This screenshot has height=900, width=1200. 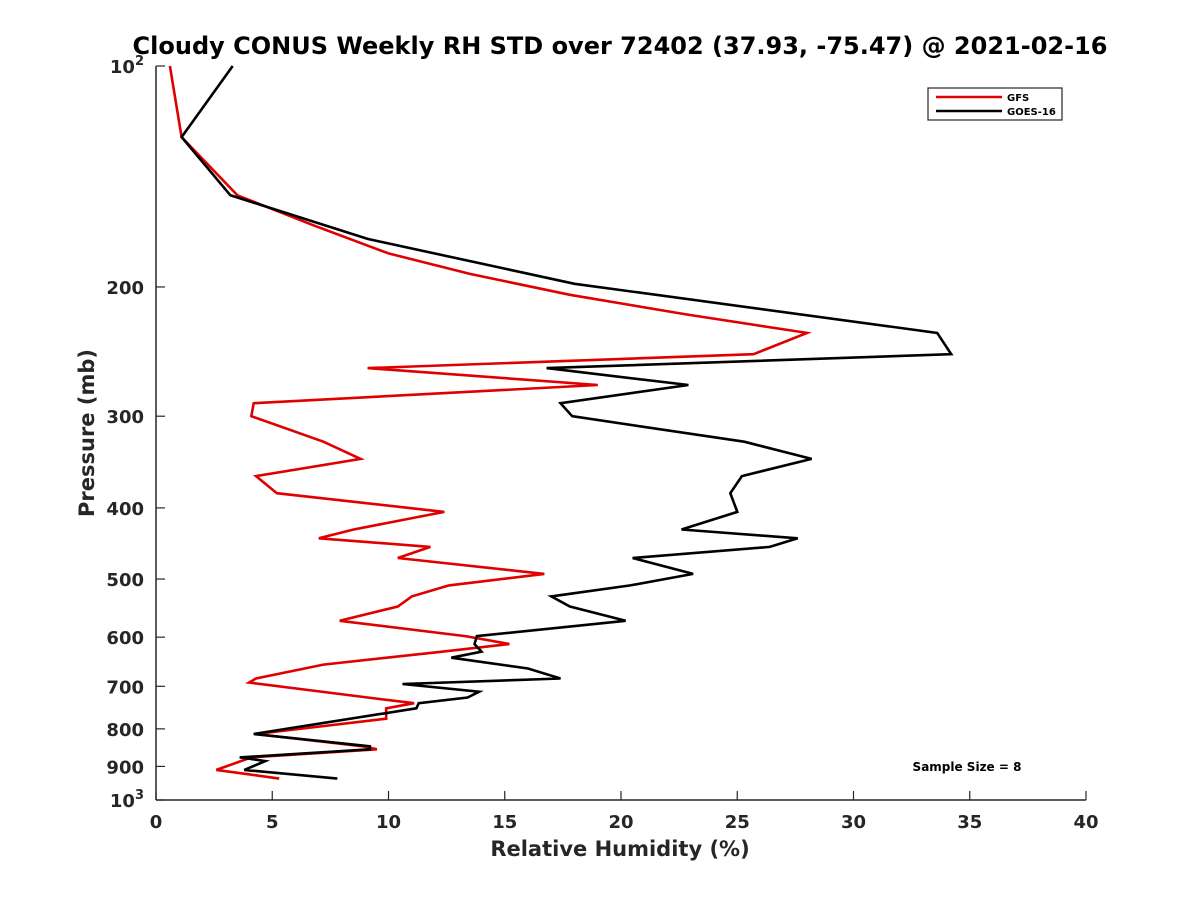 I want to click on x-tick-label: 0, so click(x=156, y=822).